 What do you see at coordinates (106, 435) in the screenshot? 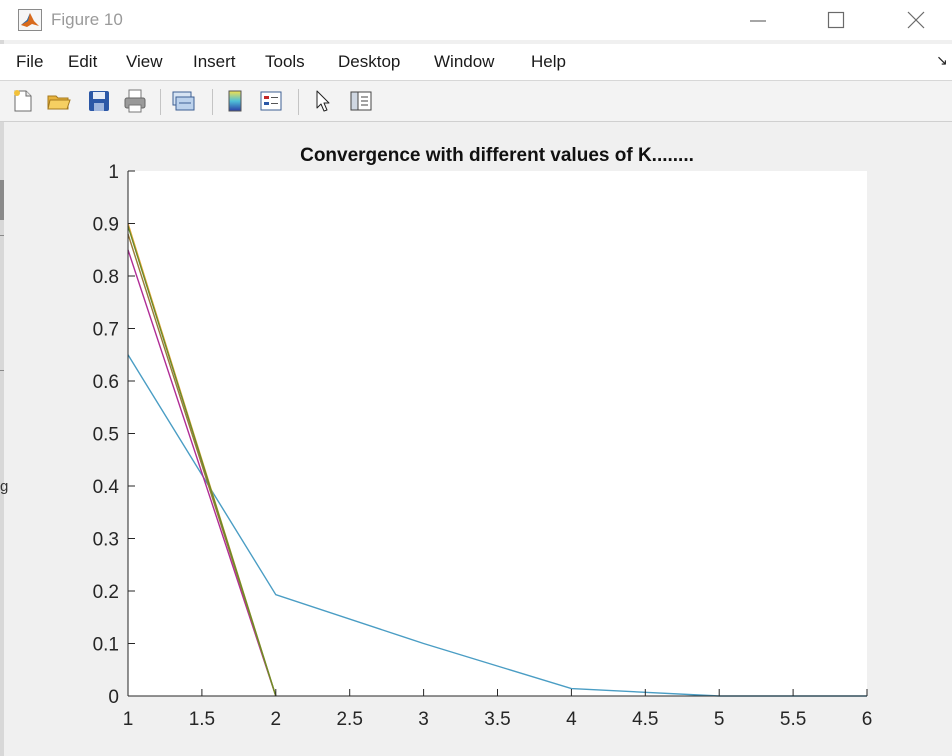
I see `y-tick-label: 0.5` at bounding box center [106, 435].